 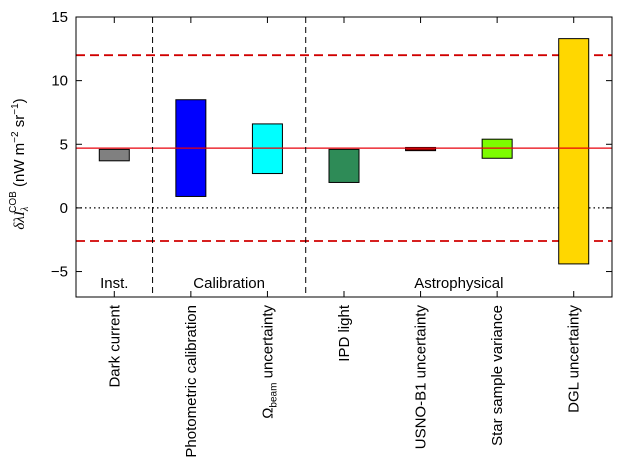 I want to click on x-tick-label: IPD light, so click(x=344, y=333).